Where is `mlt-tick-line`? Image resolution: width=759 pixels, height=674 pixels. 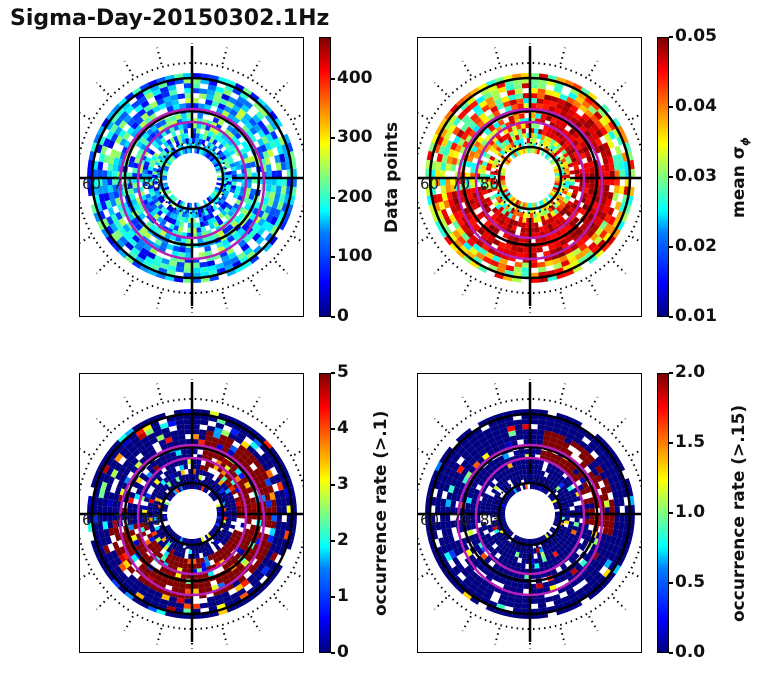 mlt-tick-line is located at coordinates (281, 424).